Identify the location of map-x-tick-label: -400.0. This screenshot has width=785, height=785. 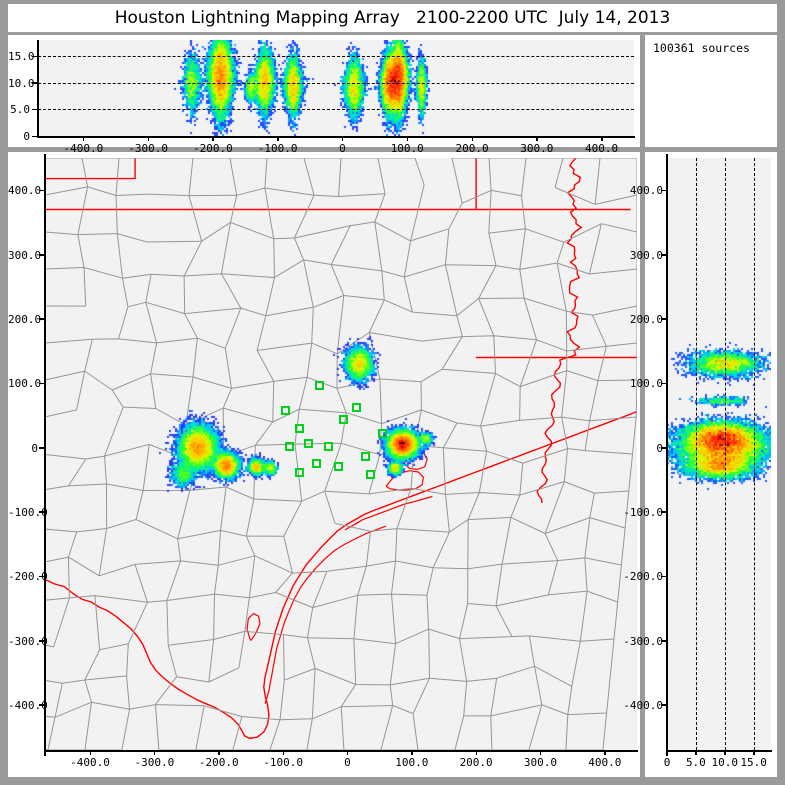
(90, 762).